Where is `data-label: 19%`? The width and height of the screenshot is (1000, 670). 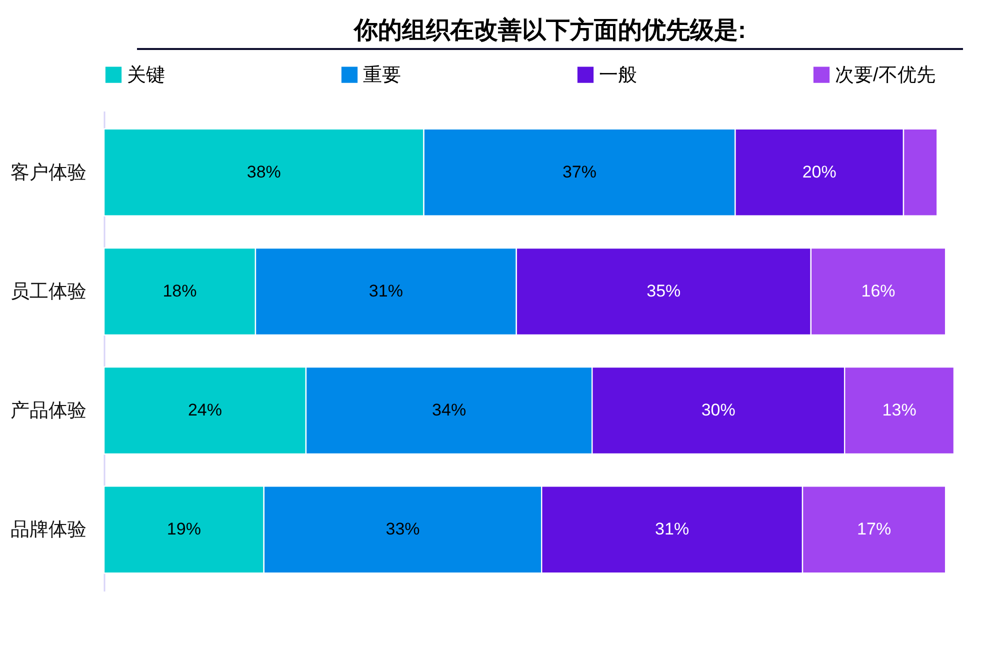 data-label: 19% is located at coordinates (183, 529).